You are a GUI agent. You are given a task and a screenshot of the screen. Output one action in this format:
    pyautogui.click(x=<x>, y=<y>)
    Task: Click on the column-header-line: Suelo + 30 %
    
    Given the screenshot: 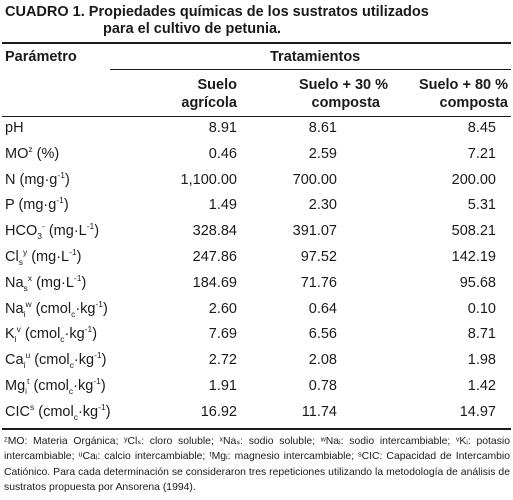 What is the action you would take?
    pyautogui.click(x=343, y=85)
    